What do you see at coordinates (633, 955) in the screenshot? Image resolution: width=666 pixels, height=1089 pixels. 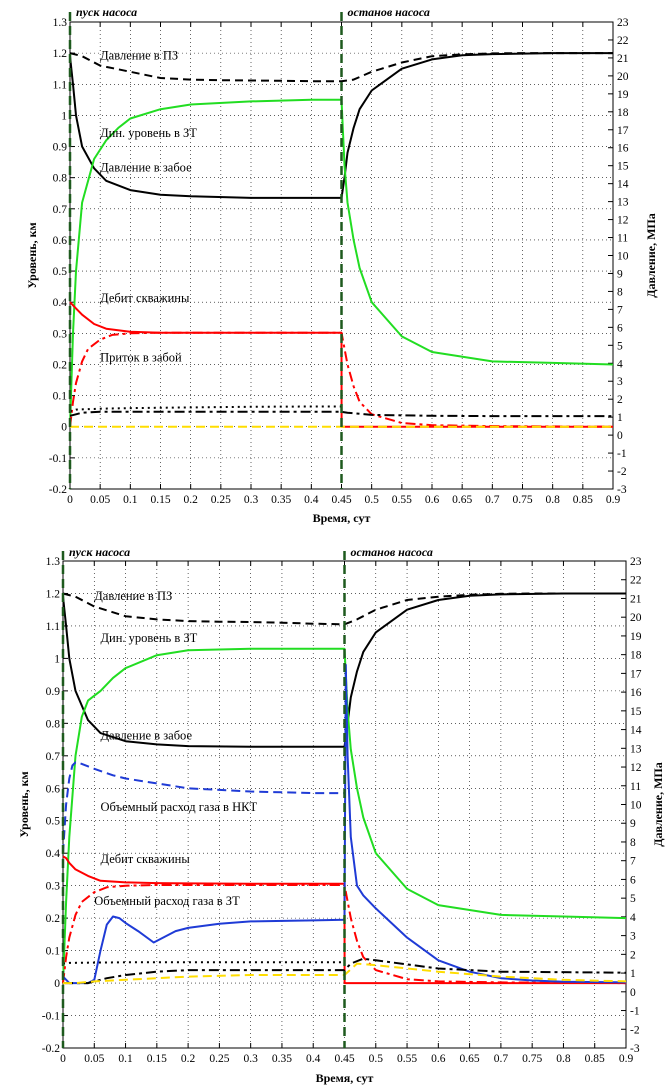 I see `y-right-tick-label: 2` at bounding box center [633, 955].